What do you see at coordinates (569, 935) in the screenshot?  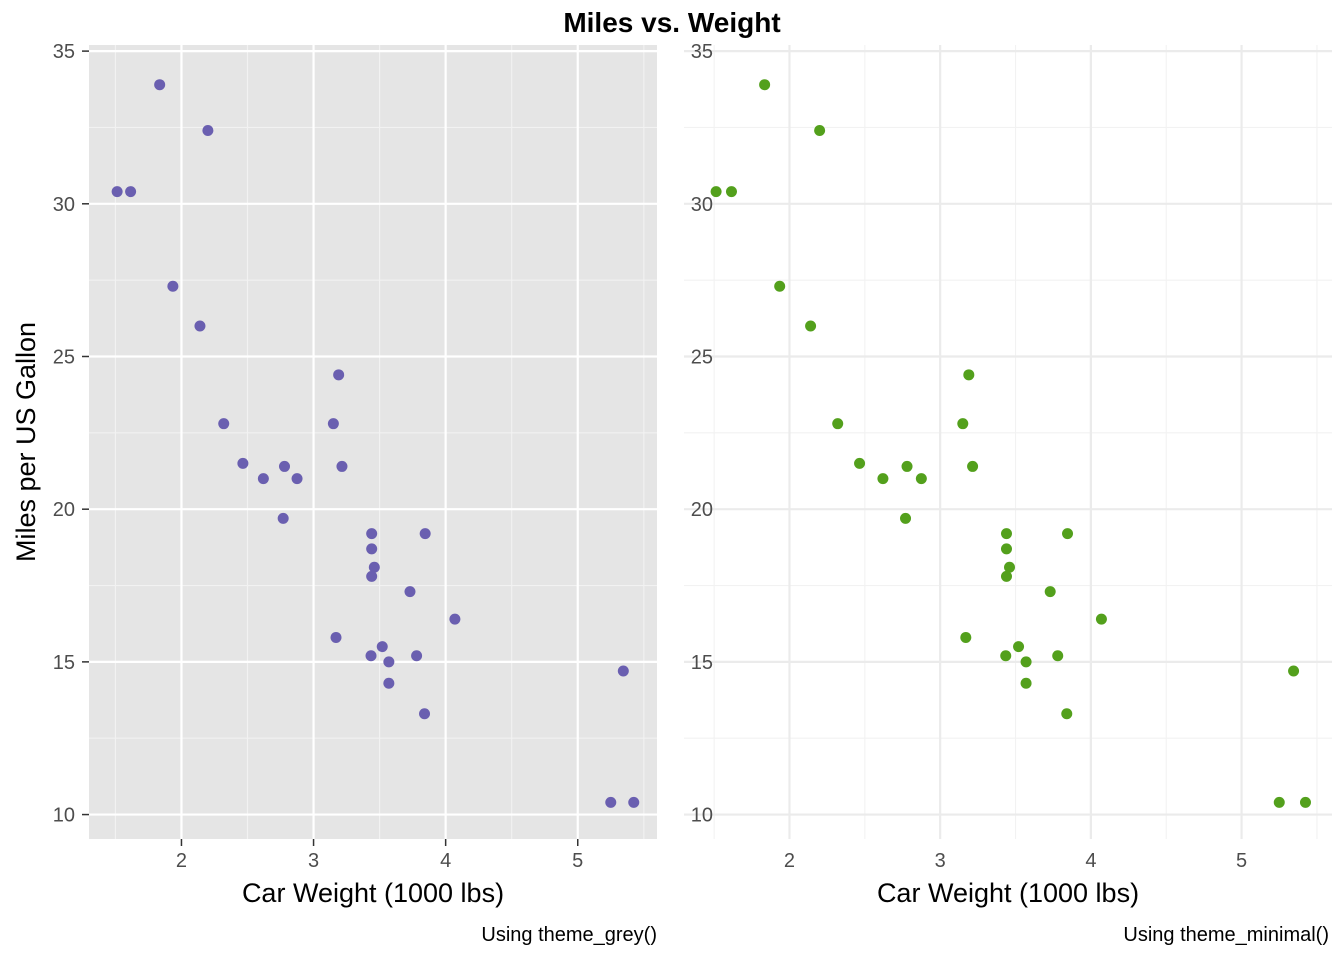 I see `panel-caption: Using theme_grey()` at bounding box center [569, 935].